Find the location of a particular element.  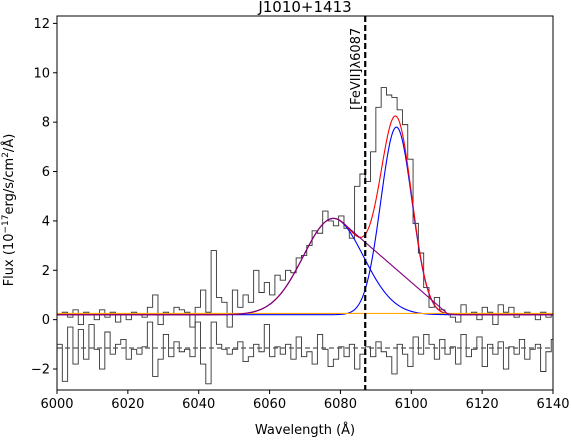

x-axis: 6000 6020 6040 6060 6080 6100 6120 6140 is located at coordinates (305, 401).